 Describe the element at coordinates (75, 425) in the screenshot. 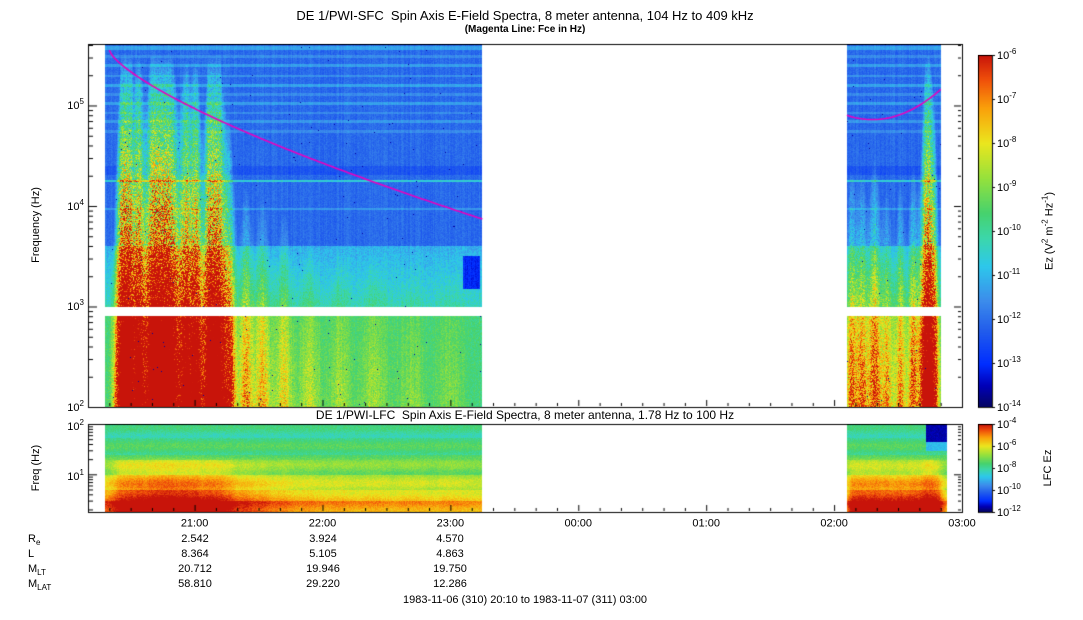

I see `lfc-y-tick-label: 10²` at that location.